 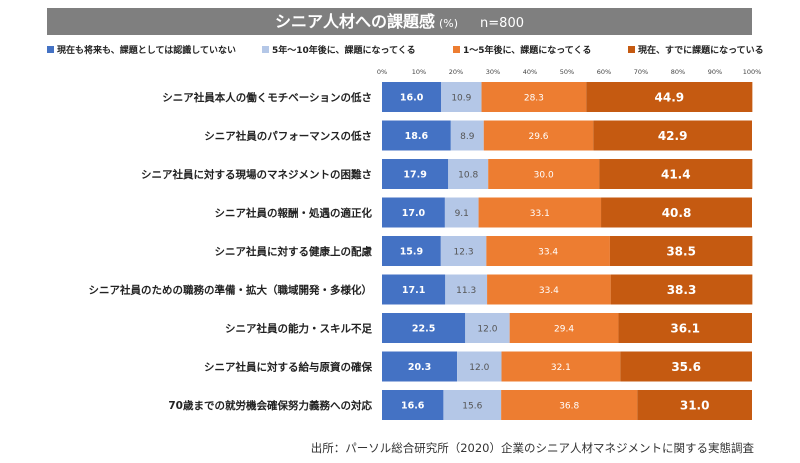 I want to click on bar-value-label: 17.0, so click(x=414, y=213).